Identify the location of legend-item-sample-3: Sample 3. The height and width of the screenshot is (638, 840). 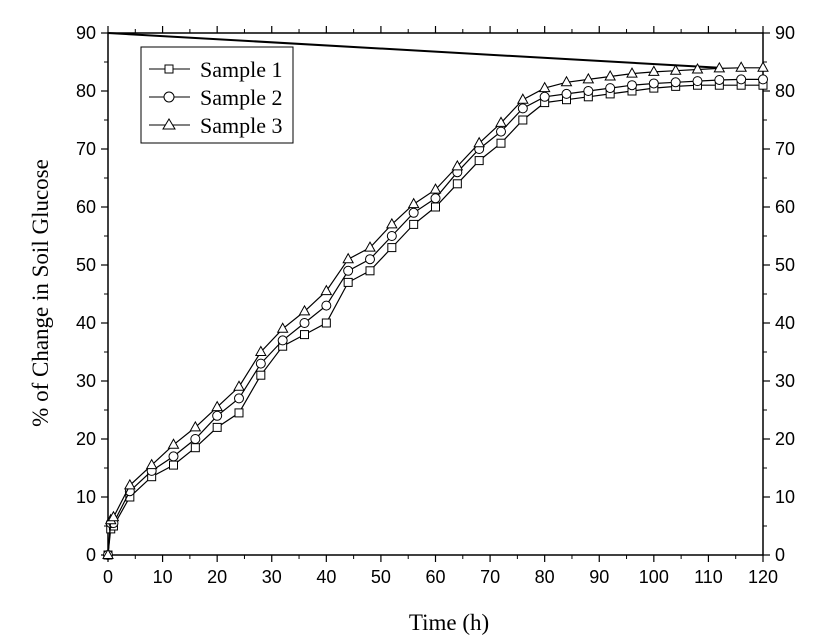
(216, 125).